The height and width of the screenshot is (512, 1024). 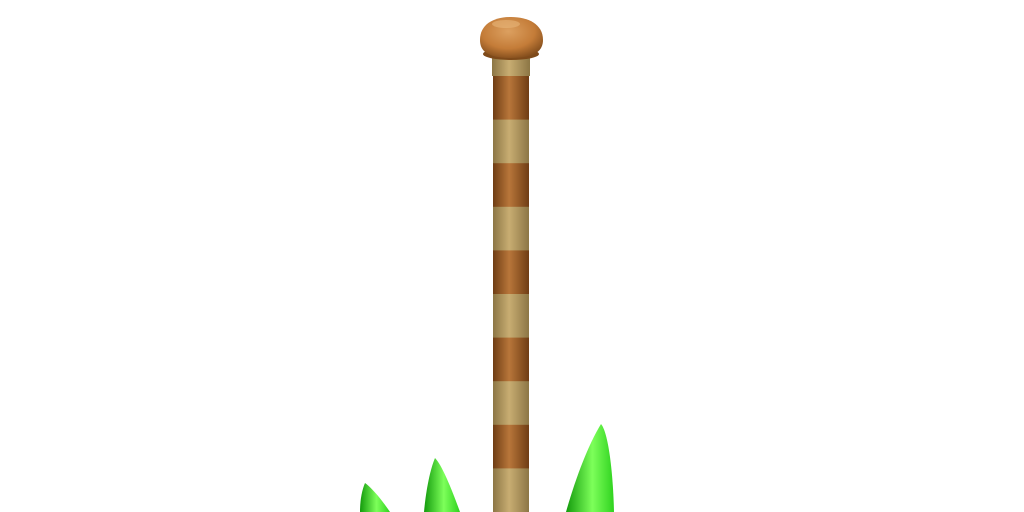 I want to click on leaf-right, so click(x=590, y=468).